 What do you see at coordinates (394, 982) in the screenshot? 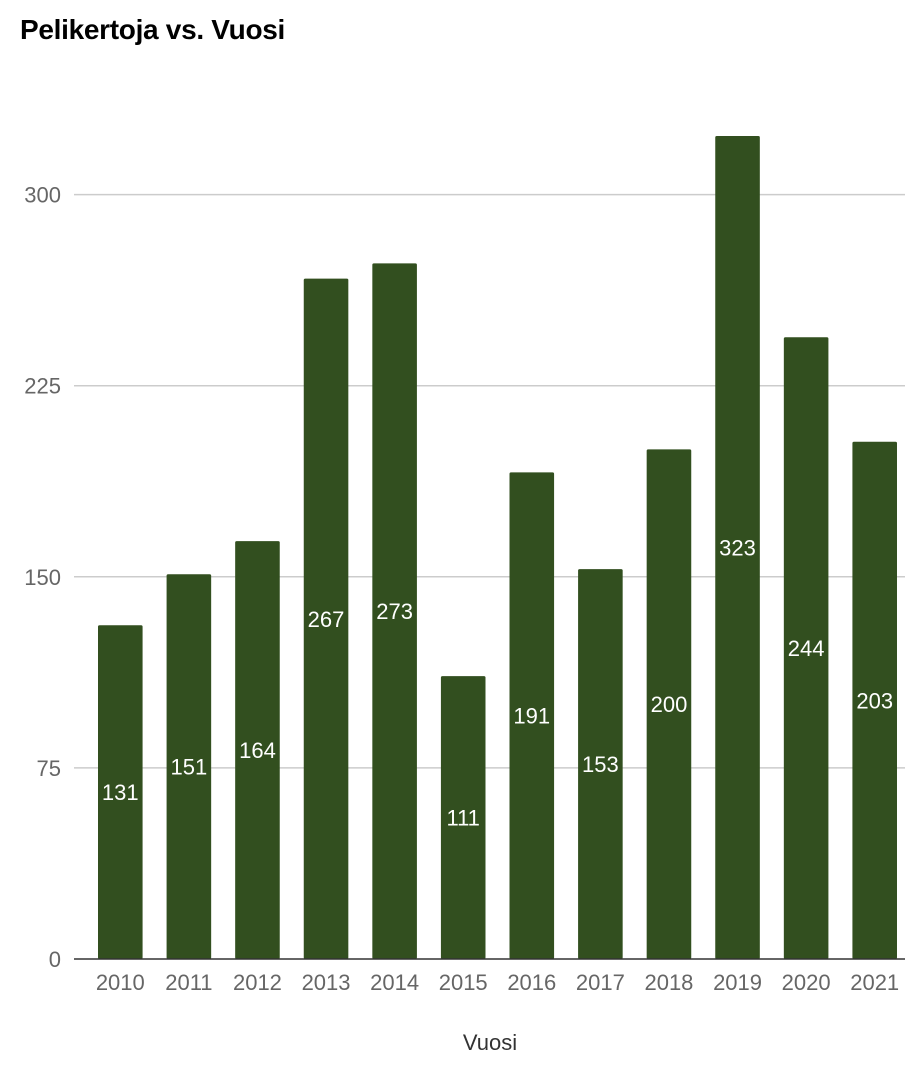
I see `x-tick-label: 2014` at bounding box center [394, 982].